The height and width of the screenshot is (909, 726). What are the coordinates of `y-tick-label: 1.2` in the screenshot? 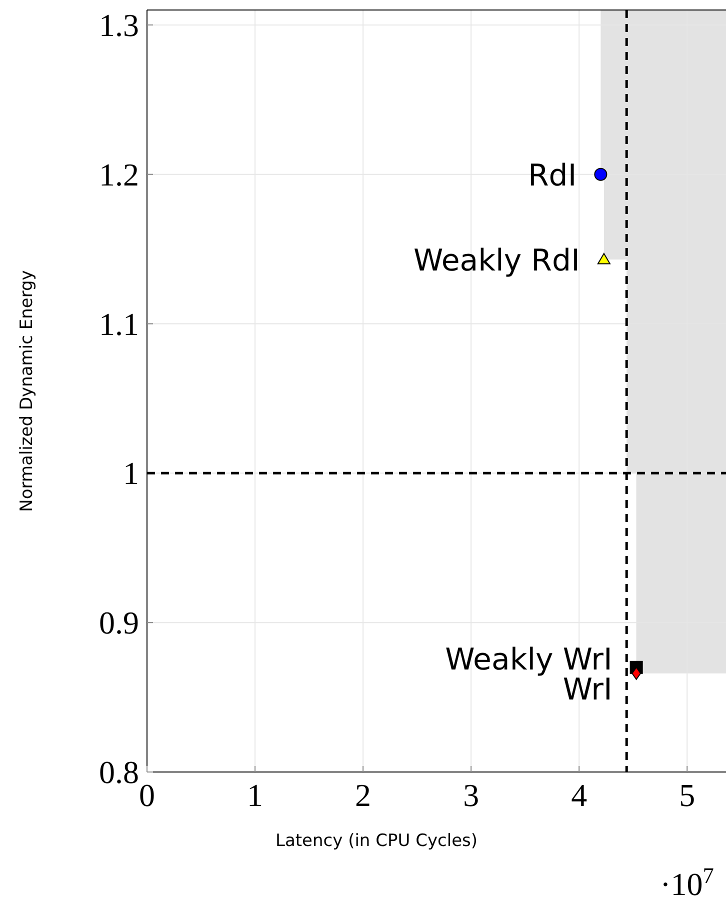 It's located at (119, 174).